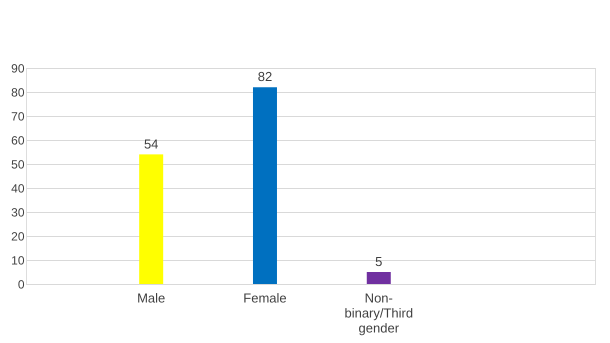 This screenshot has width=610, height=343. What do you see at coordinates (18, 261) in the screenshot?
I see `y-tick-label: 10` at bounding box center [18, 261].